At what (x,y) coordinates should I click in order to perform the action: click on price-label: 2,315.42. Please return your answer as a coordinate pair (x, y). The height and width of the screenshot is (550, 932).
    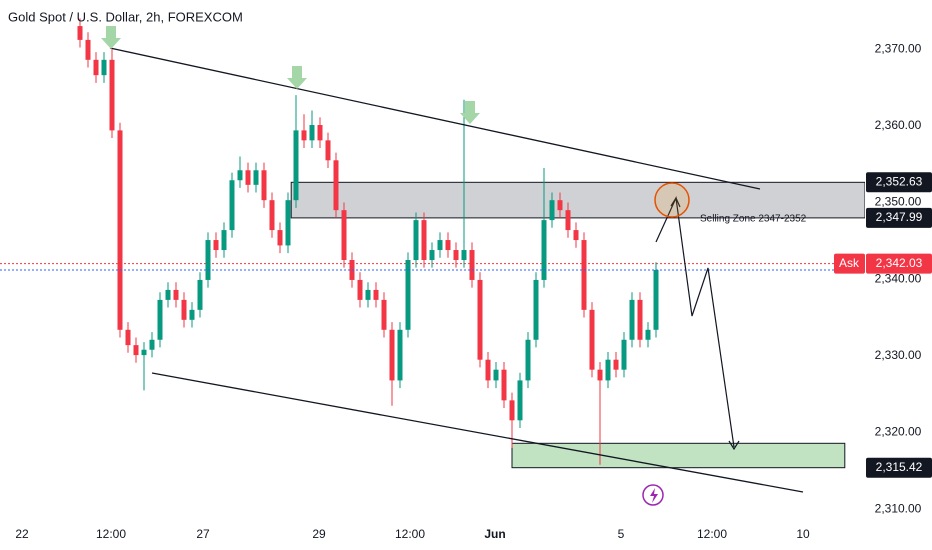
    Looking at the image, I should click on (899, 467).